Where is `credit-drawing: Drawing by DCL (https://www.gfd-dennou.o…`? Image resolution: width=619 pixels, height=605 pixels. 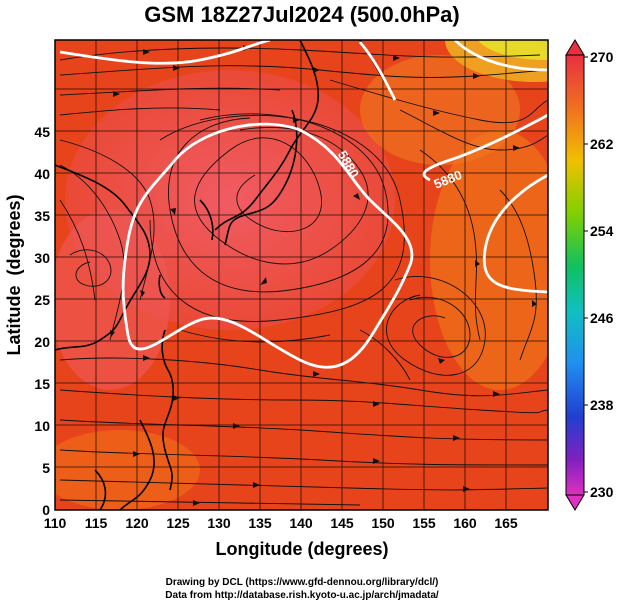
credit-drawing: Drawing by DCL (https://www.gfd-dennou.o… is located at coordinates (302, 582).